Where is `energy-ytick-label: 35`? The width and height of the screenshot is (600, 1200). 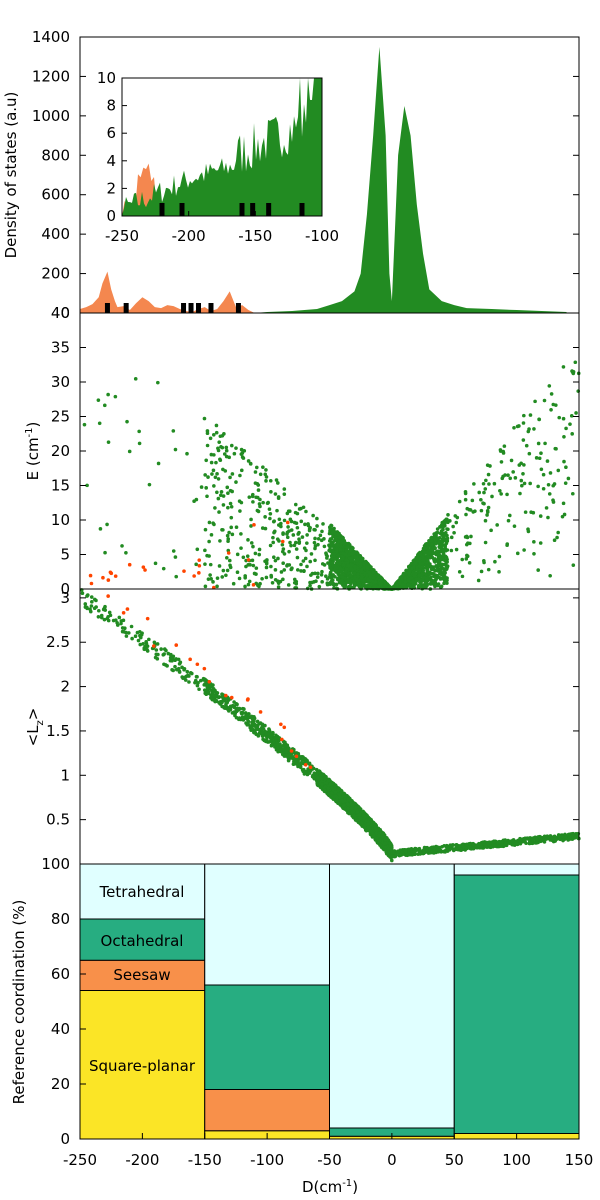
energy-ytick-label: 35 is located at coordinates (60, 348).